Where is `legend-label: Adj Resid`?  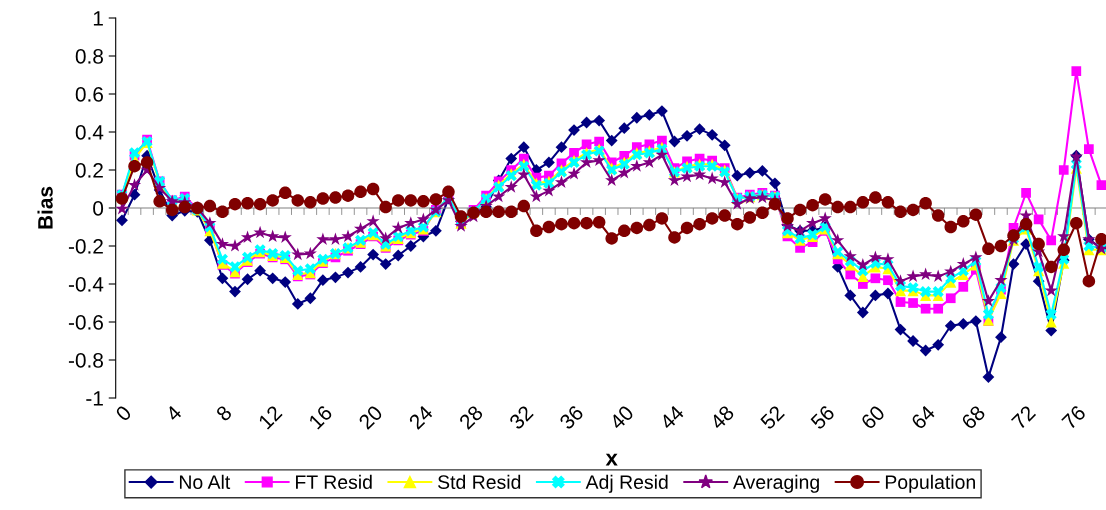
legend-label: Adj Resid is located at coordinates (626, 483).